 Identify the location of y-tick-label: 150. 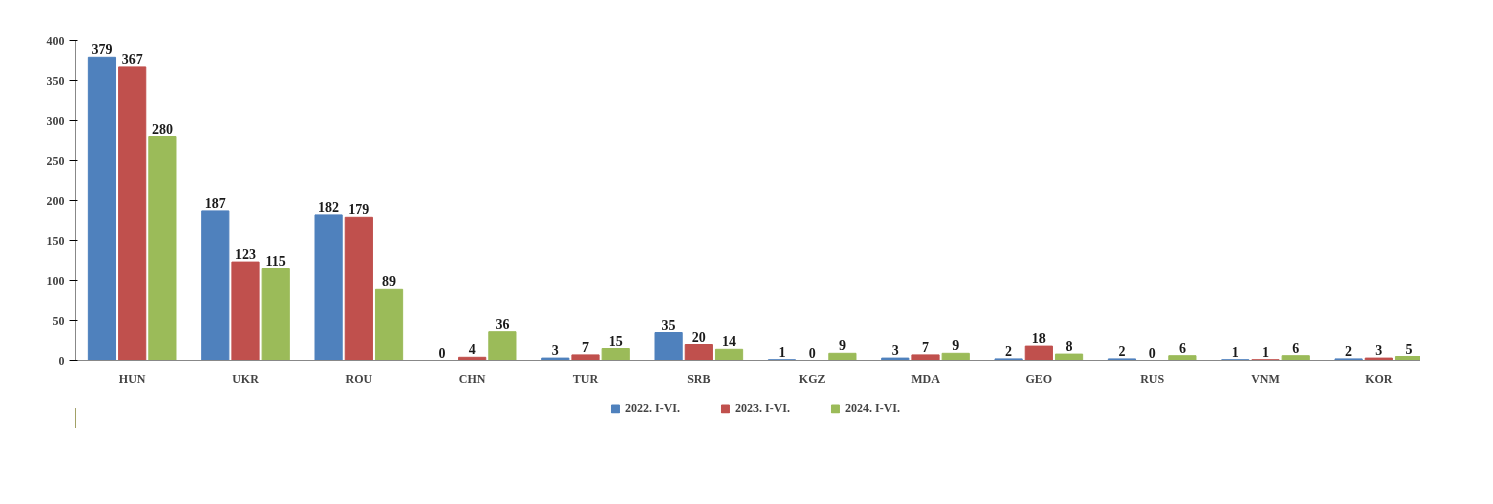
(55, 240).